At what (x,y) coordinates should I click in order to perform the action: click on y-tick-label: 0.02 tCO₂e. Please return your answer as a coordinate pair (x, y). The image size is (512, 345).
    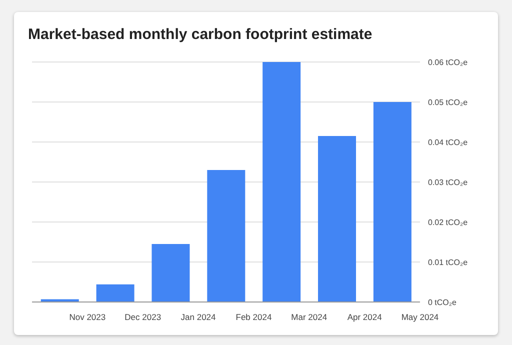
    Looking at the image, I should click on (448, 222).